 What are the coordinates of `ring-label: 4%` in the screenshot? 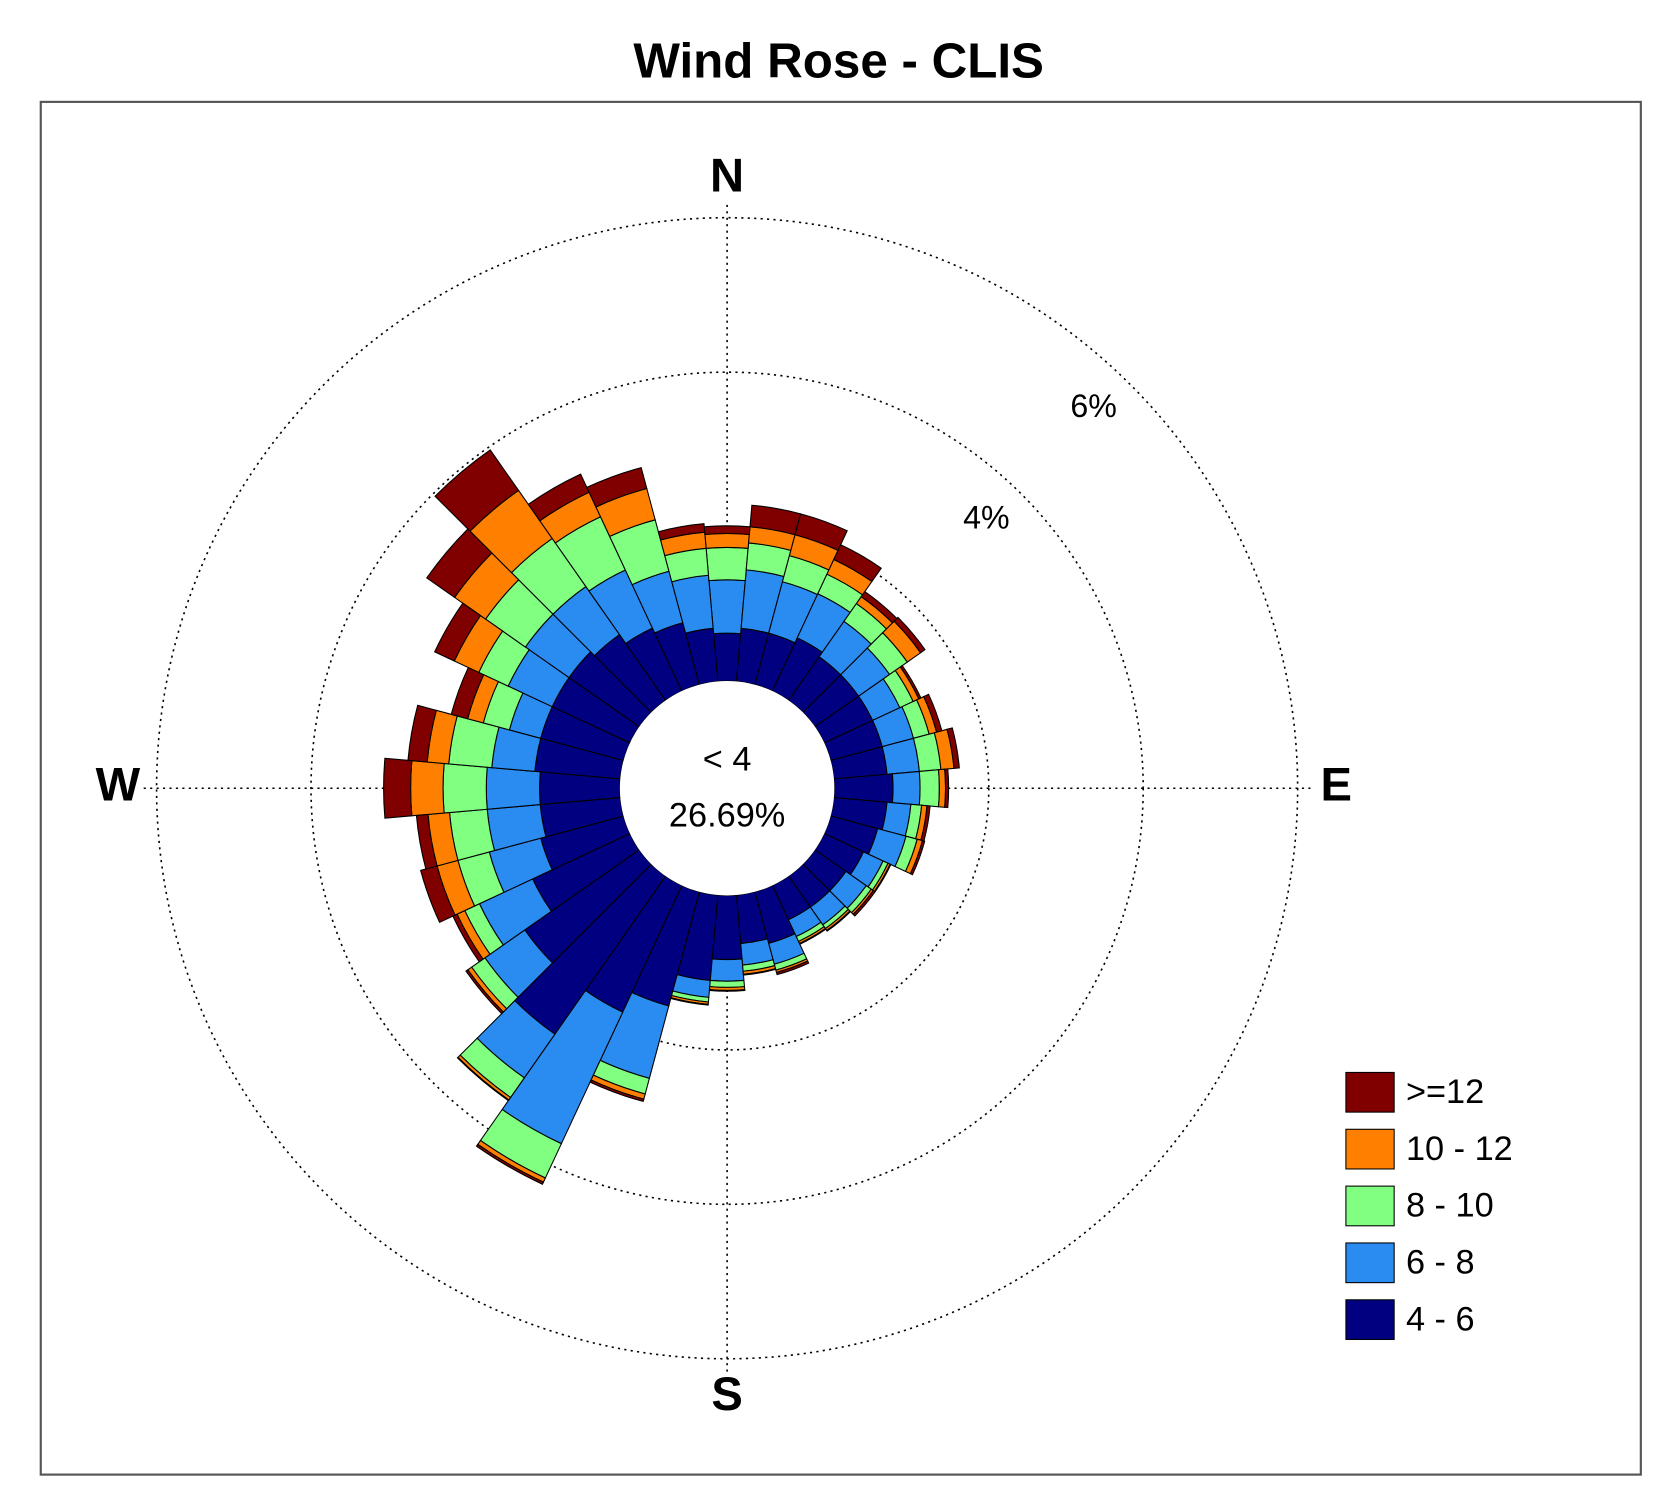 It's located at (986, 517).